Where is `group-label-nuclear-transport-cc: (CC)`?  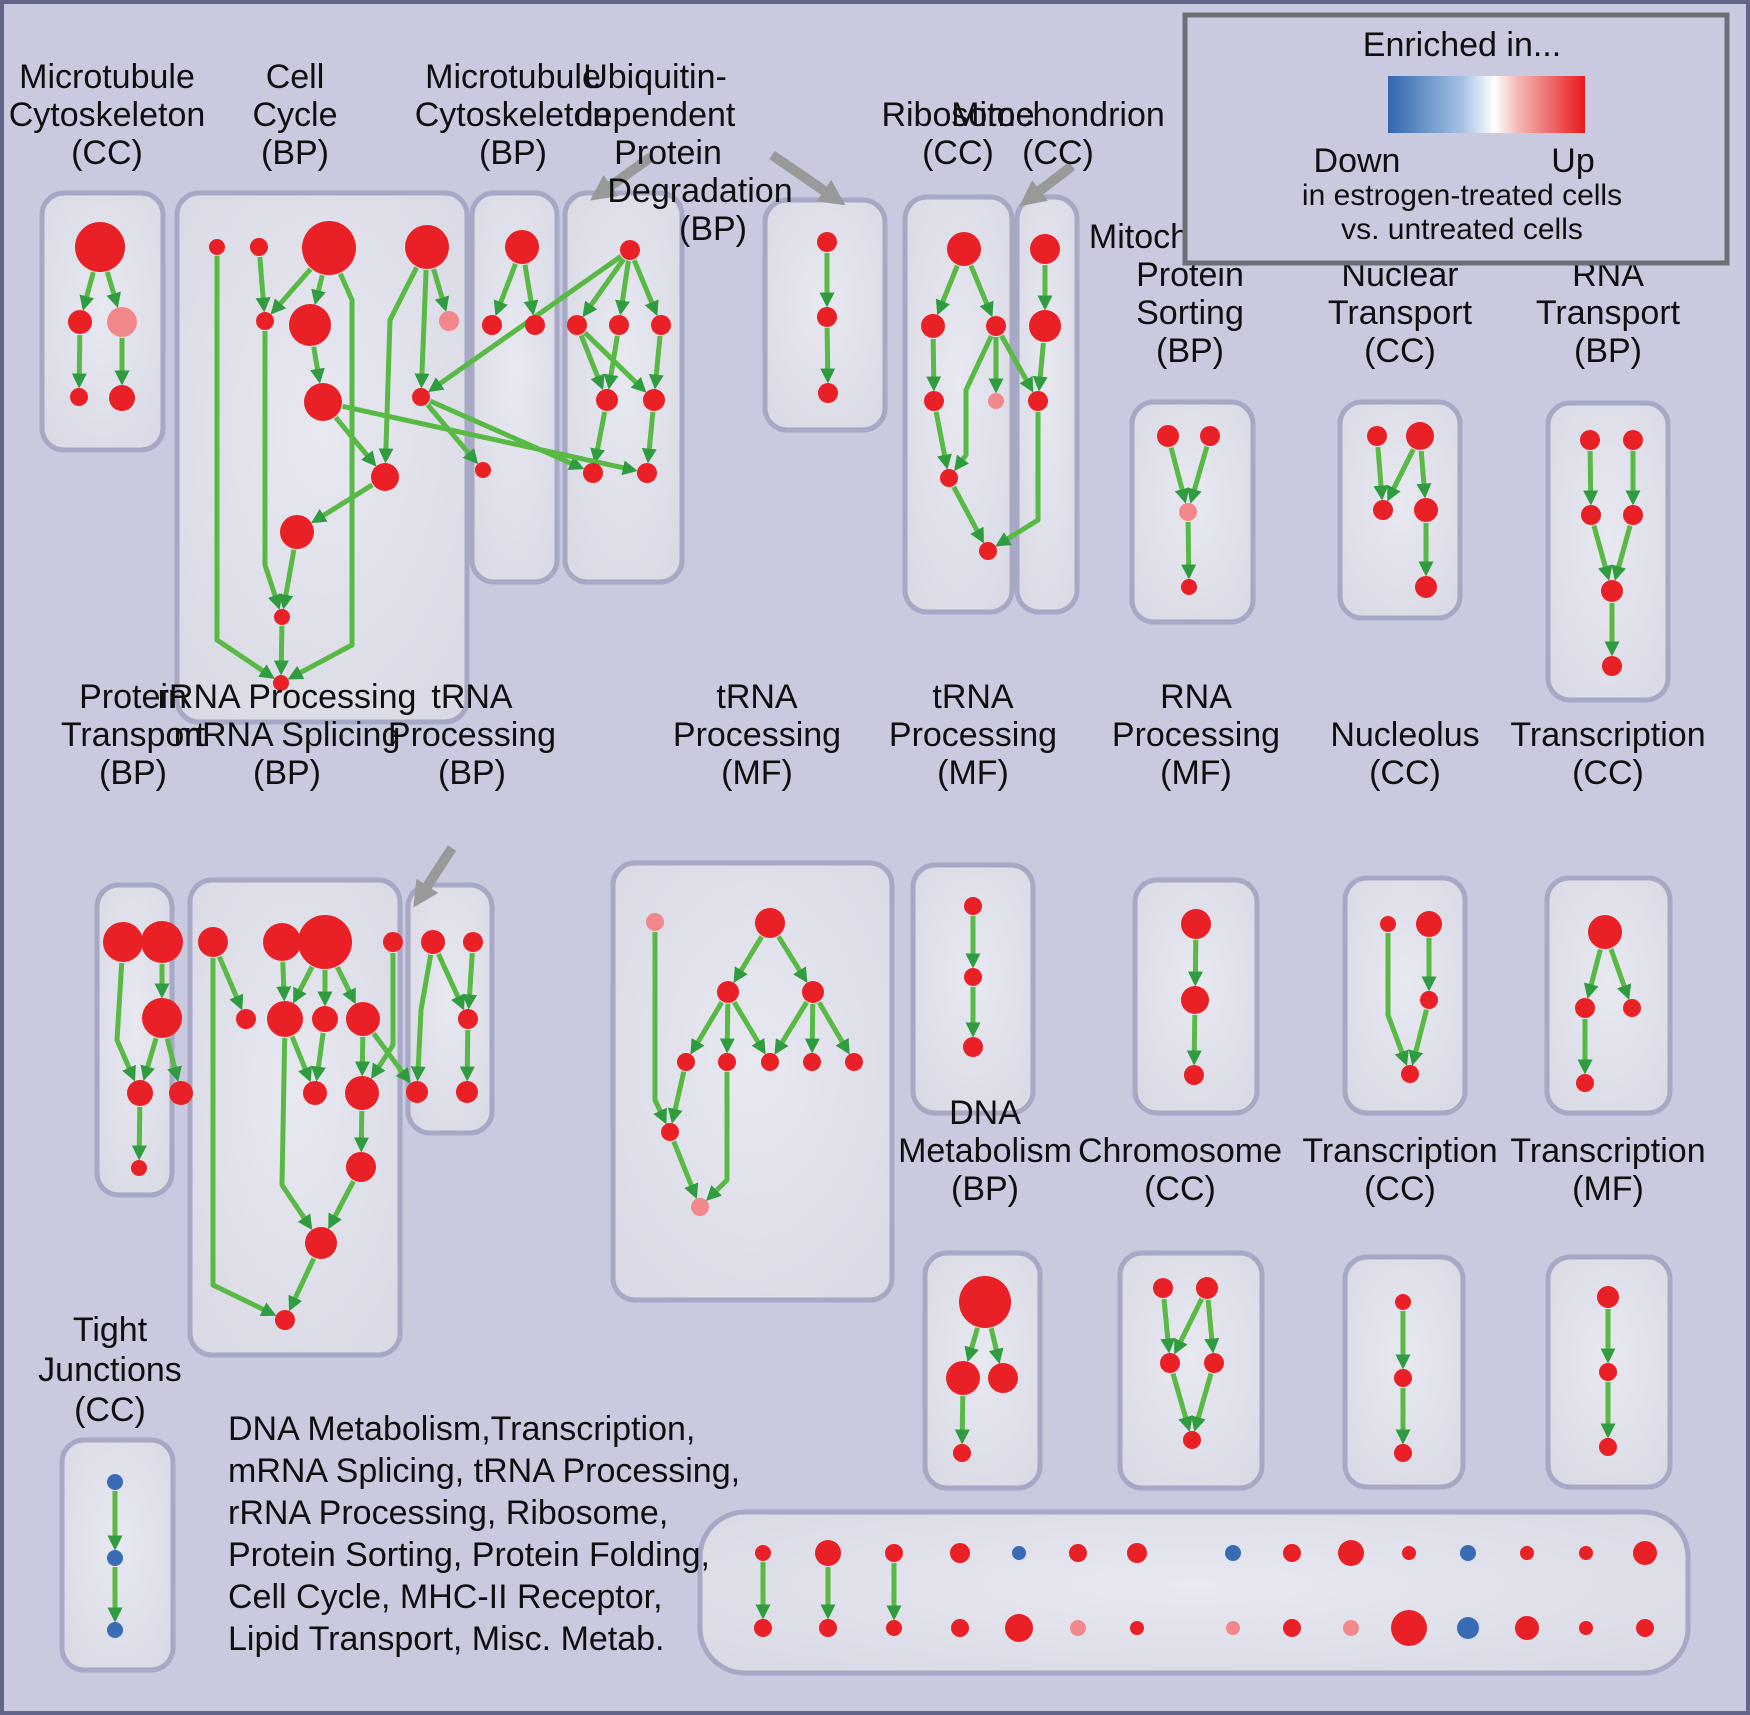
group-label-nuclear-transport-cc: (CC) is located at coordinates (1400, 351).